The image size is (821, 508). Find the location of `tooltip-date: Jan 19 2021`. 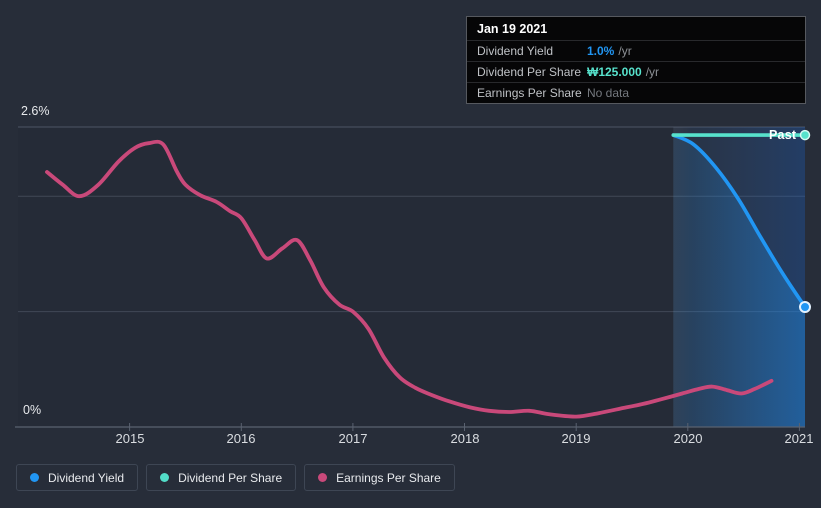

tooltip-date: Jan 19 2021 is located at coordinates (512, 29).